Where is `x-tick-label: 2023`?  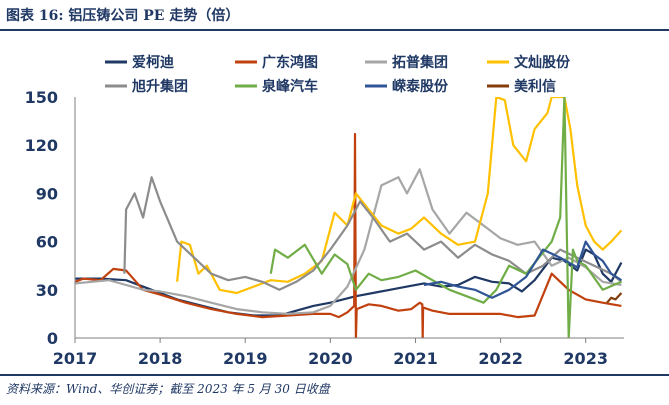
x-tick-label: 2023 is located at coordinates (585, 358).